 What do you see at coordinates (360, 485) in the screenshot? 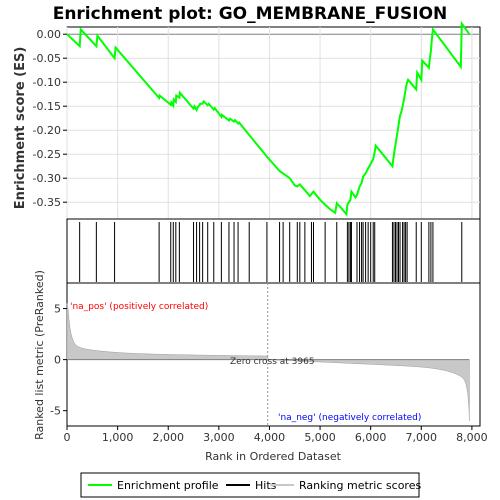
I see `legend-label-metric: Ranking metric scores` at bounding box center [360, 485].